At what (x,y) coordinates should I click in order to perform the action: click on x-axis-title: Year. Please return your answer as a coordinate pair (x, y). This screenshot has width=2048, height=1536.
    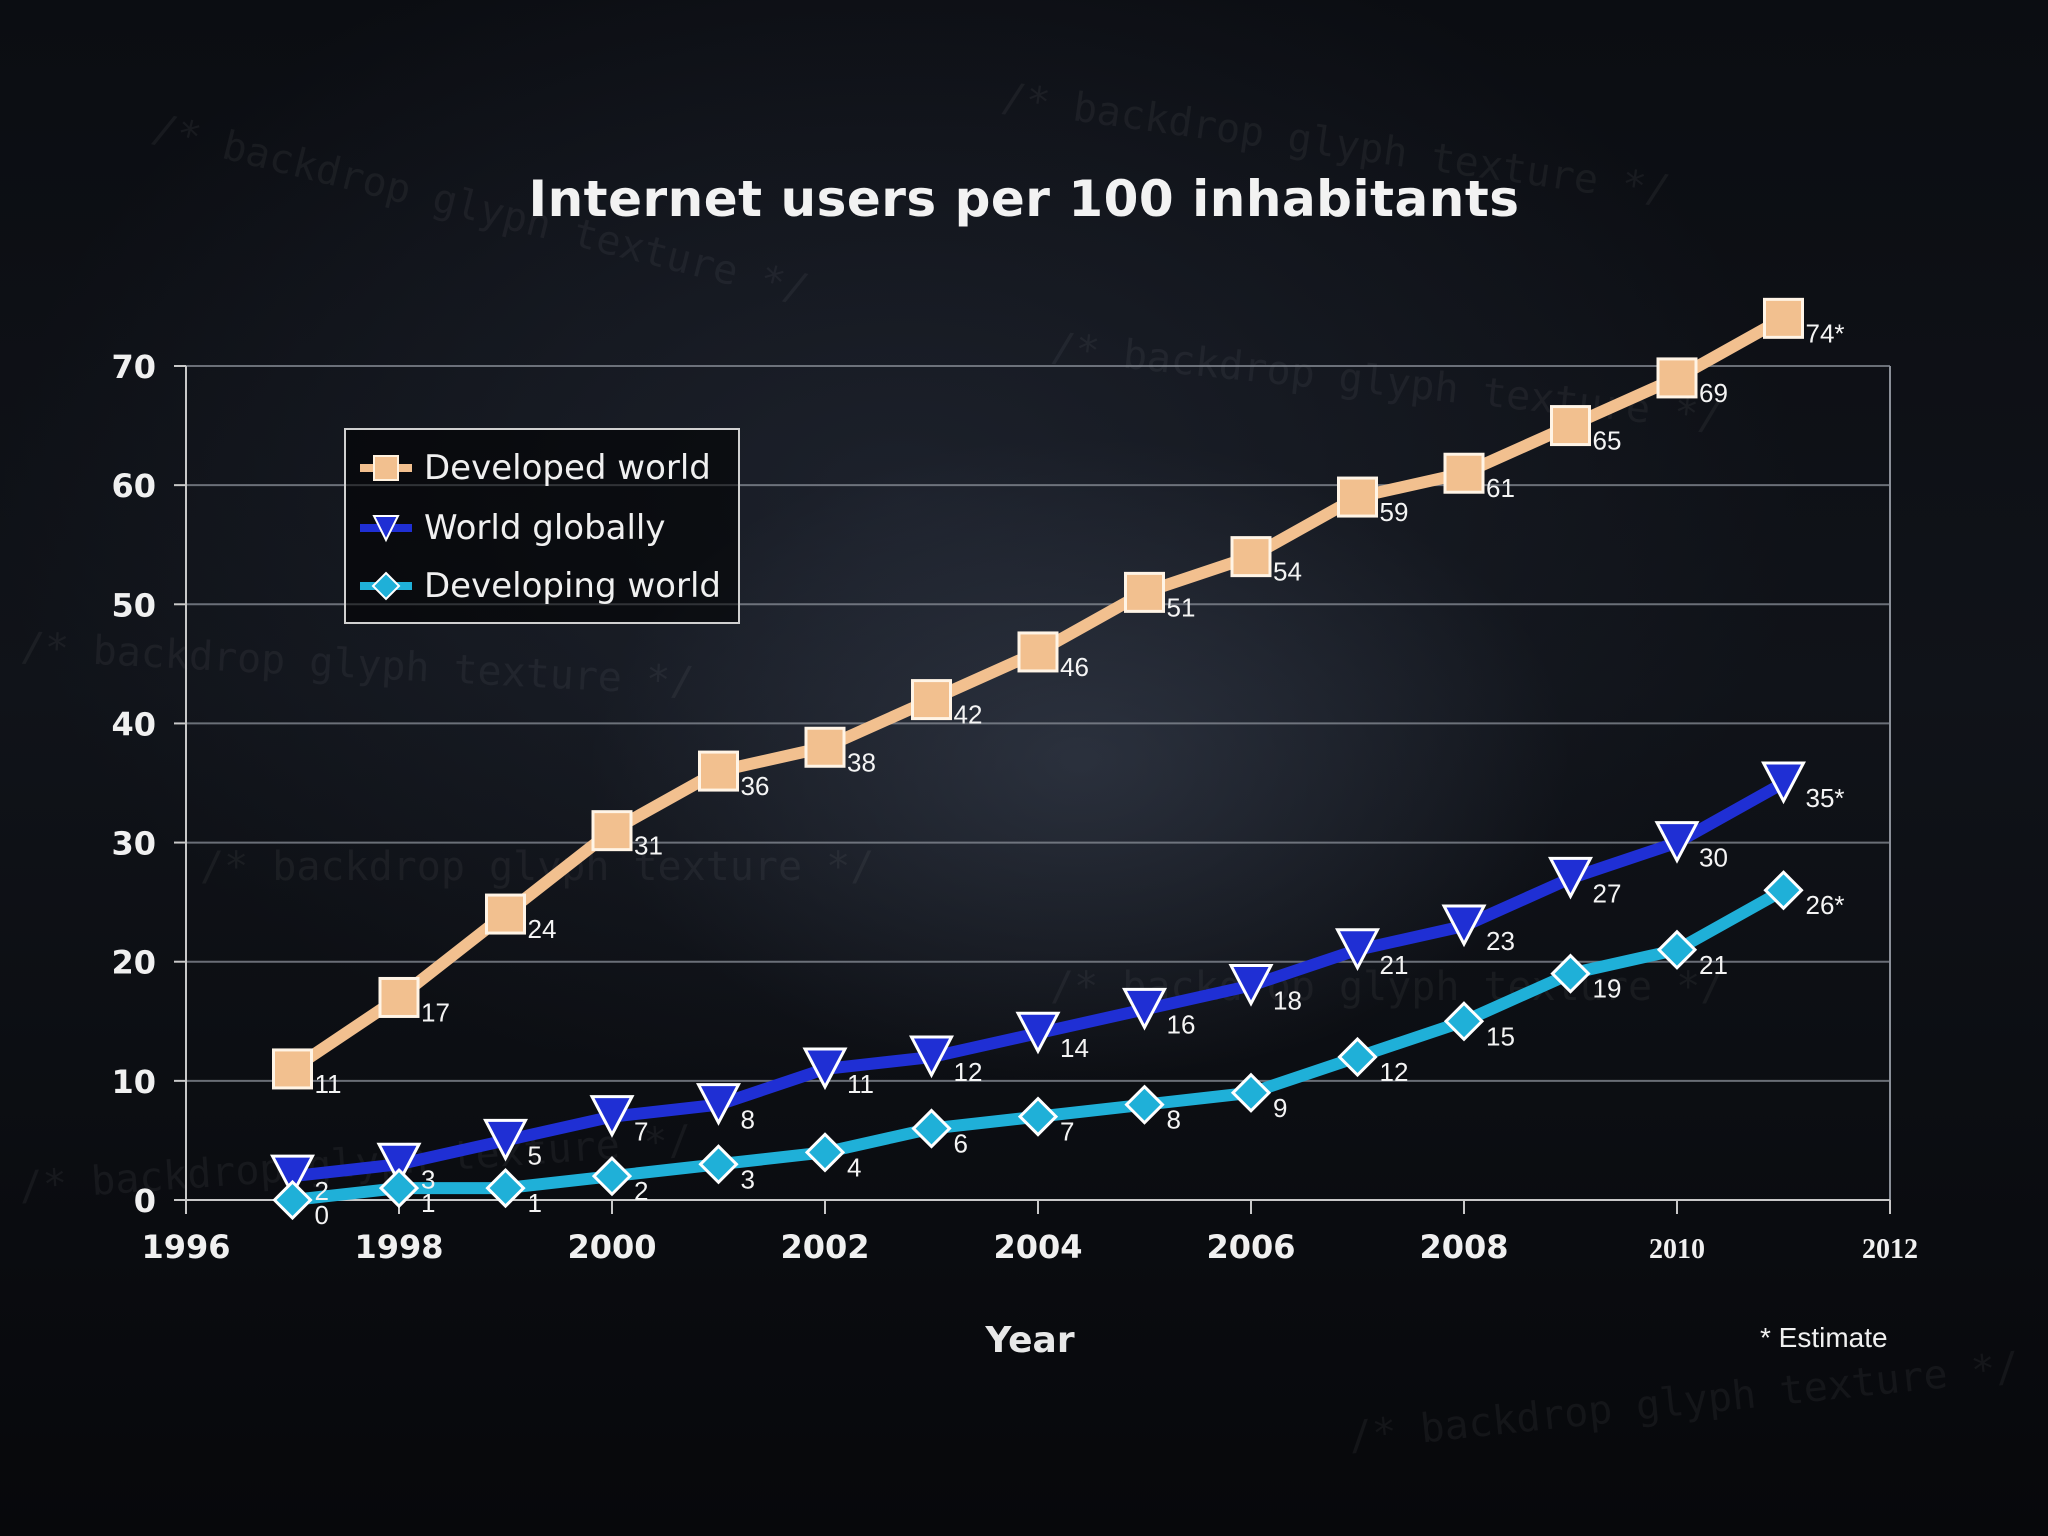
    Looking at the image, I should click on (1029, 1340).